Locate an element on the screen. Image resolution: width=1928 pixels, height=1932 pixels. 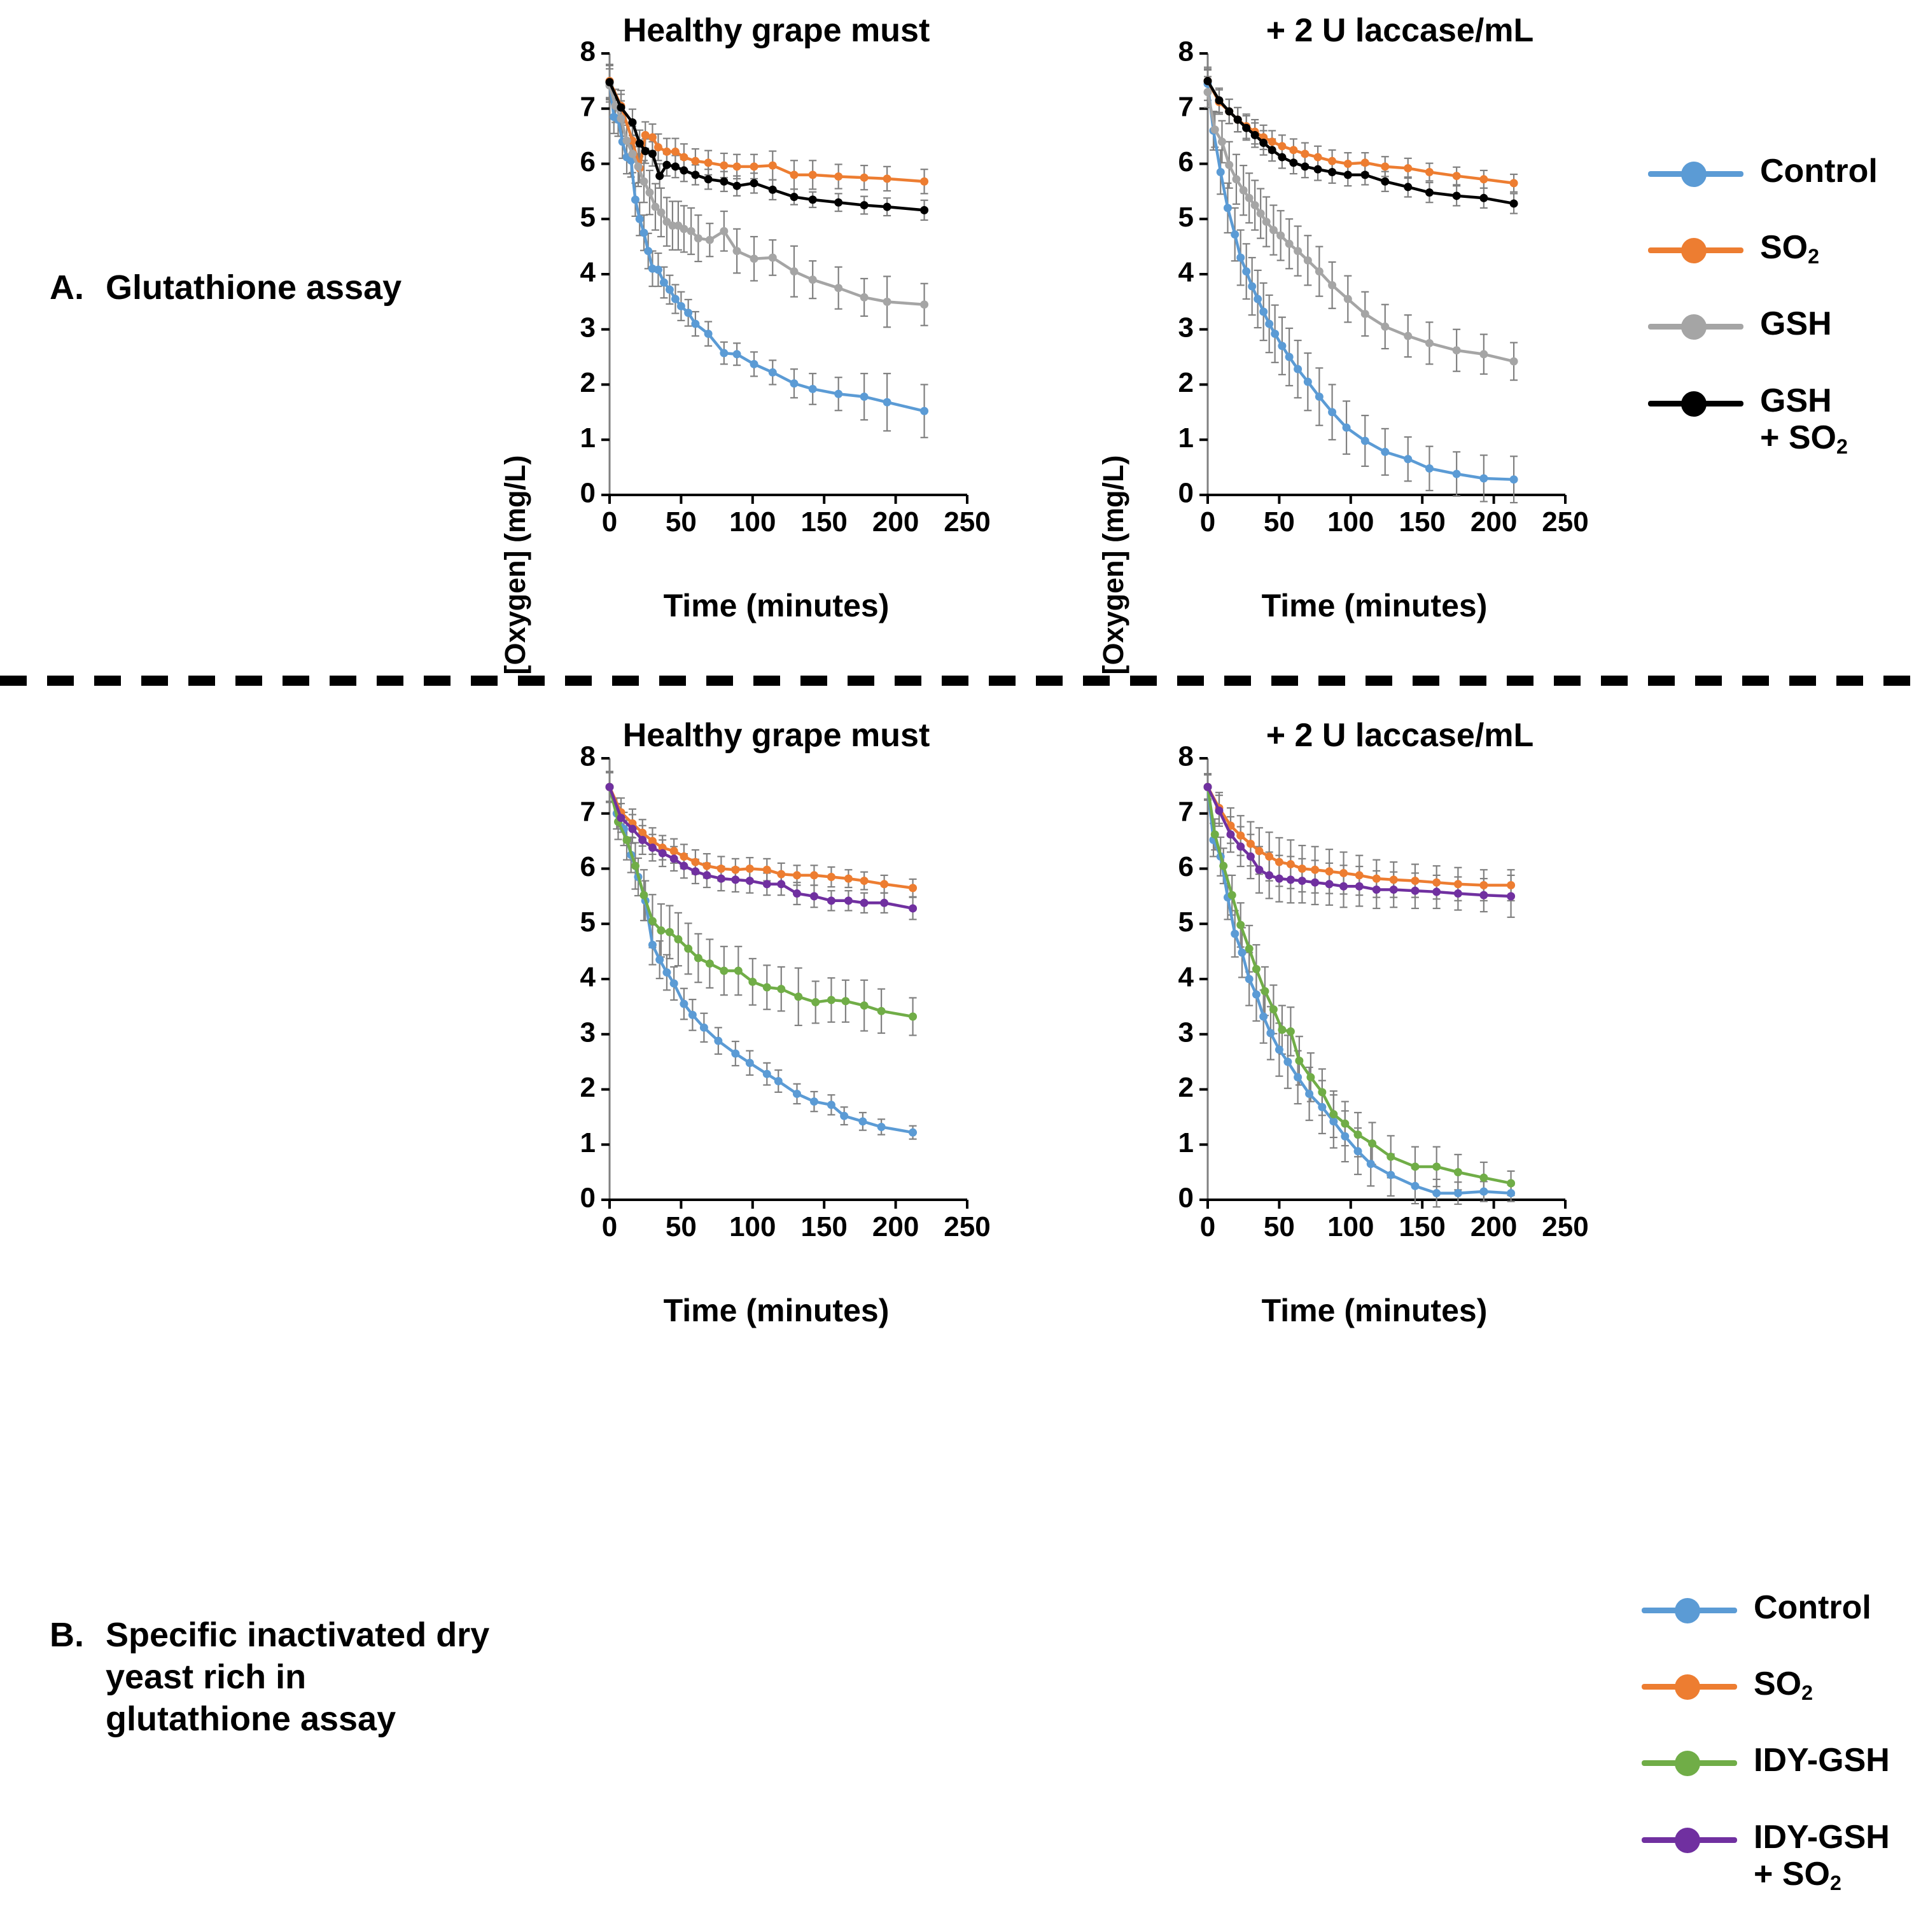
panel-a-label-text: Glutathione assay is located at coordinates (254, 287).